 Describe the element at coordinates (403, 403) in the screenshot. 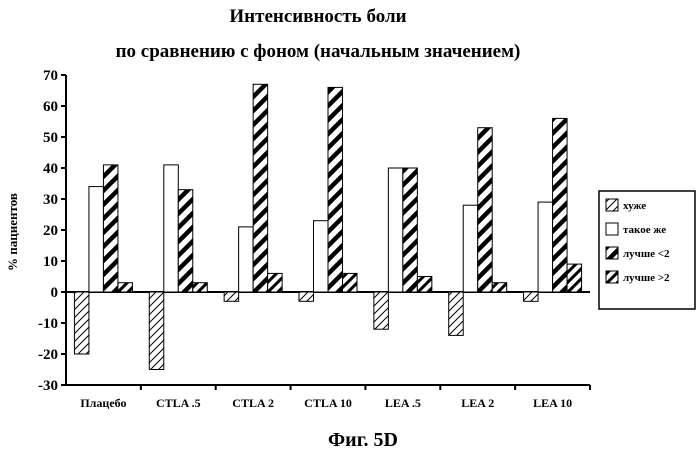

I see `category-label: LEA .5` at that location.